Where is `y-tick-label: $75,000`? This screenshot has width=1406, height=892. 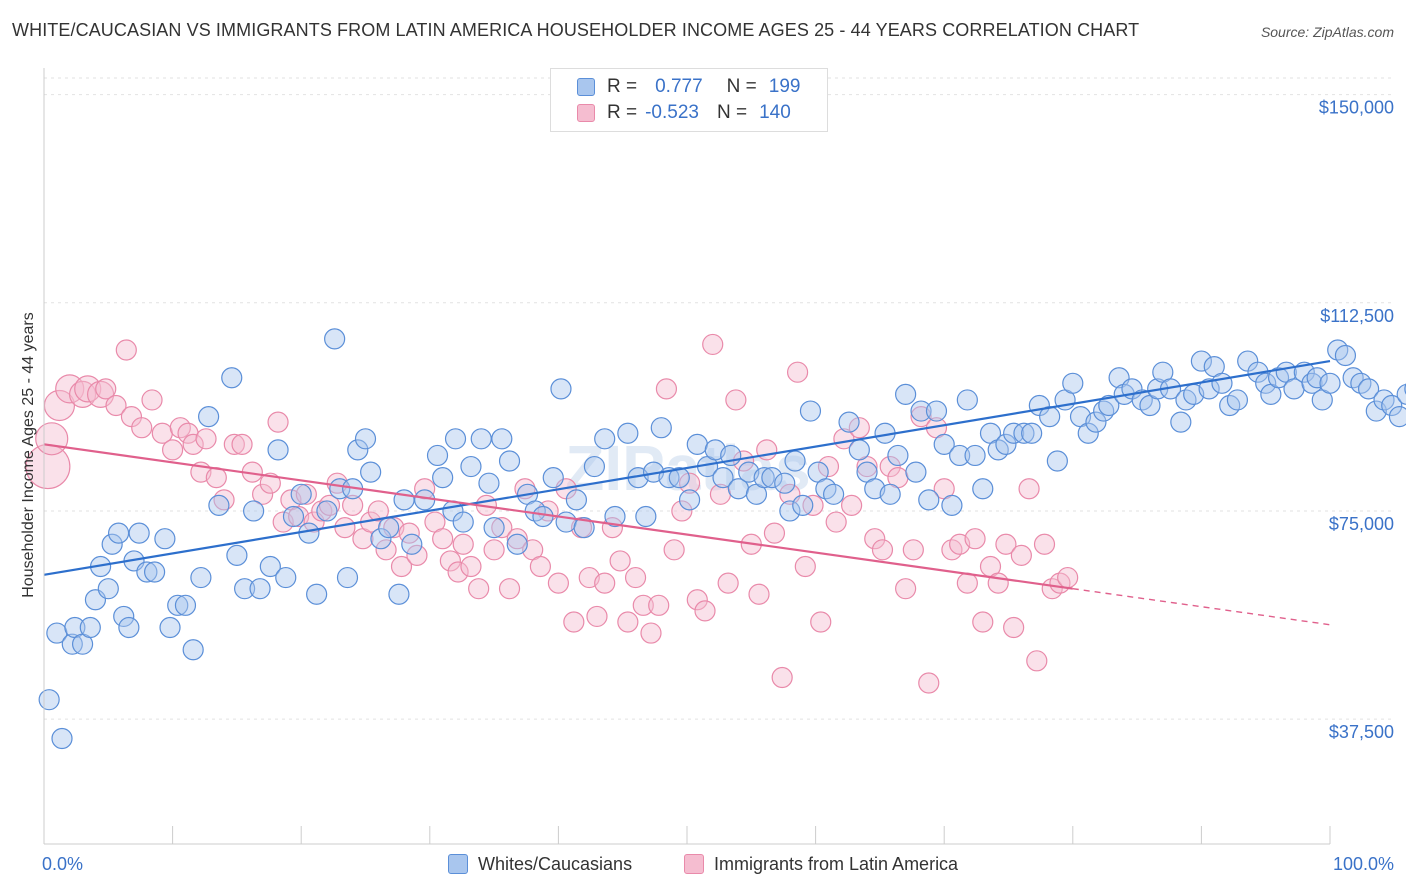
y-tick-label: $75,000 is located at coordinates (1361, 524).